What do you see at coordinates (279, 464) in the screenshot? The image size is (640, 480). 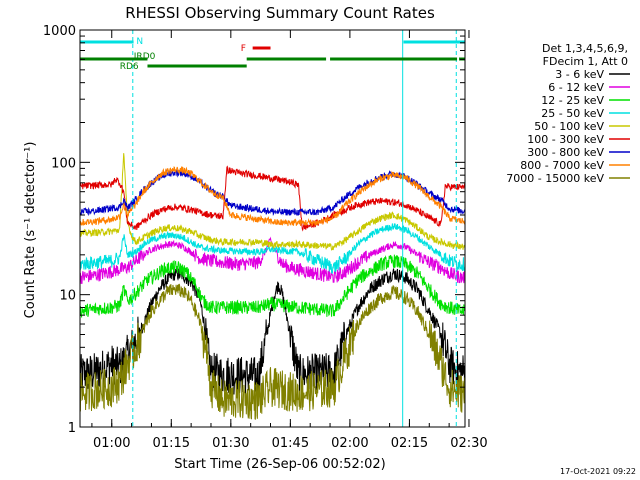 I see `x-axis-label: Start Time (26-Sep-06 00:52:02)` at bounding box center [279, 464].